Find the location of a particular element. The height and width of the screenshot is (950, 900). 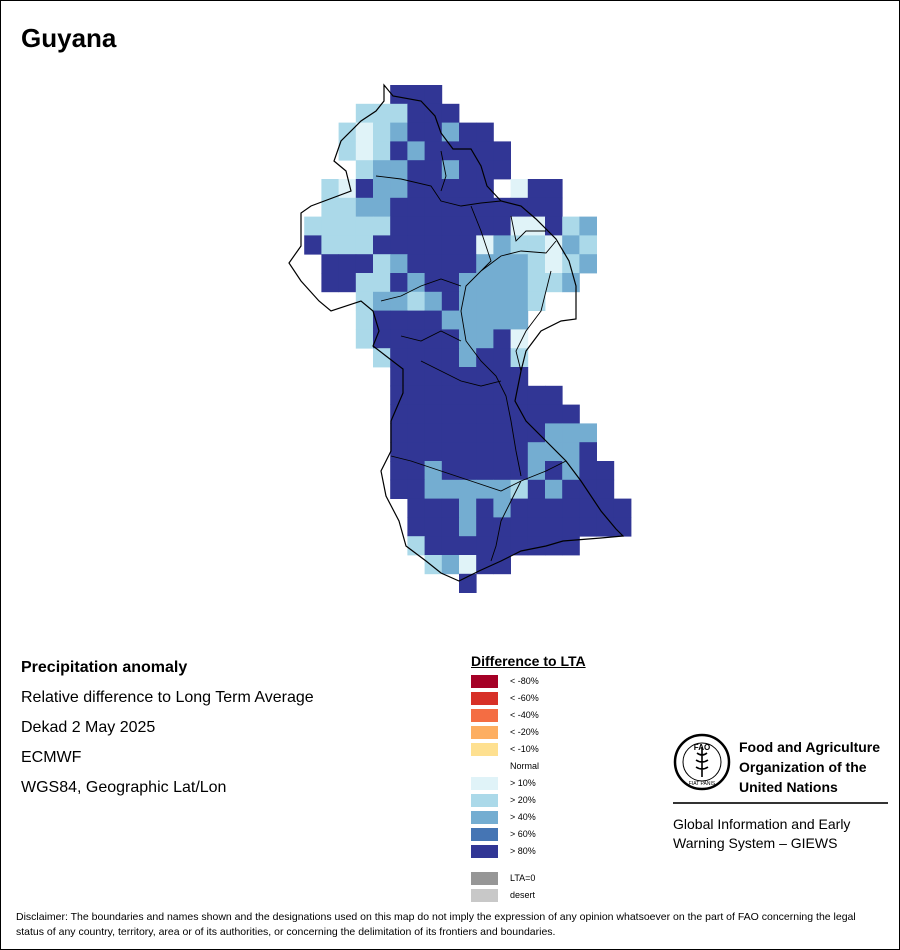

fao-name-line-3: United Nations is located at coordinates (788, 787).